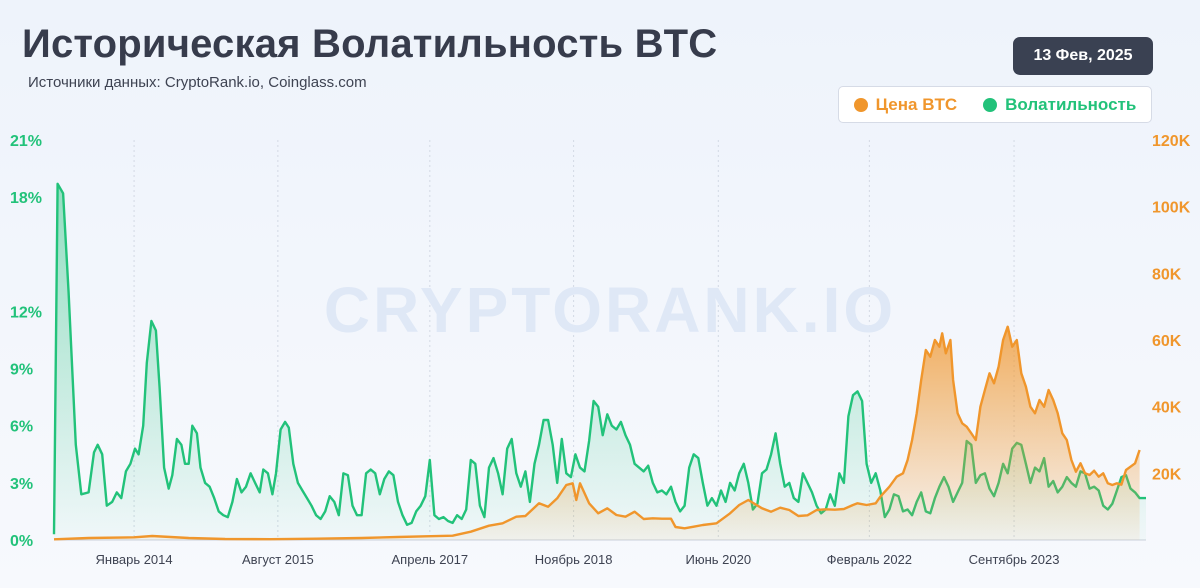  What do you see at coordinates (1167, 474) in the screenshot?
I see `y-right-tick-label: 20K` at bounding box center [1167, 474].